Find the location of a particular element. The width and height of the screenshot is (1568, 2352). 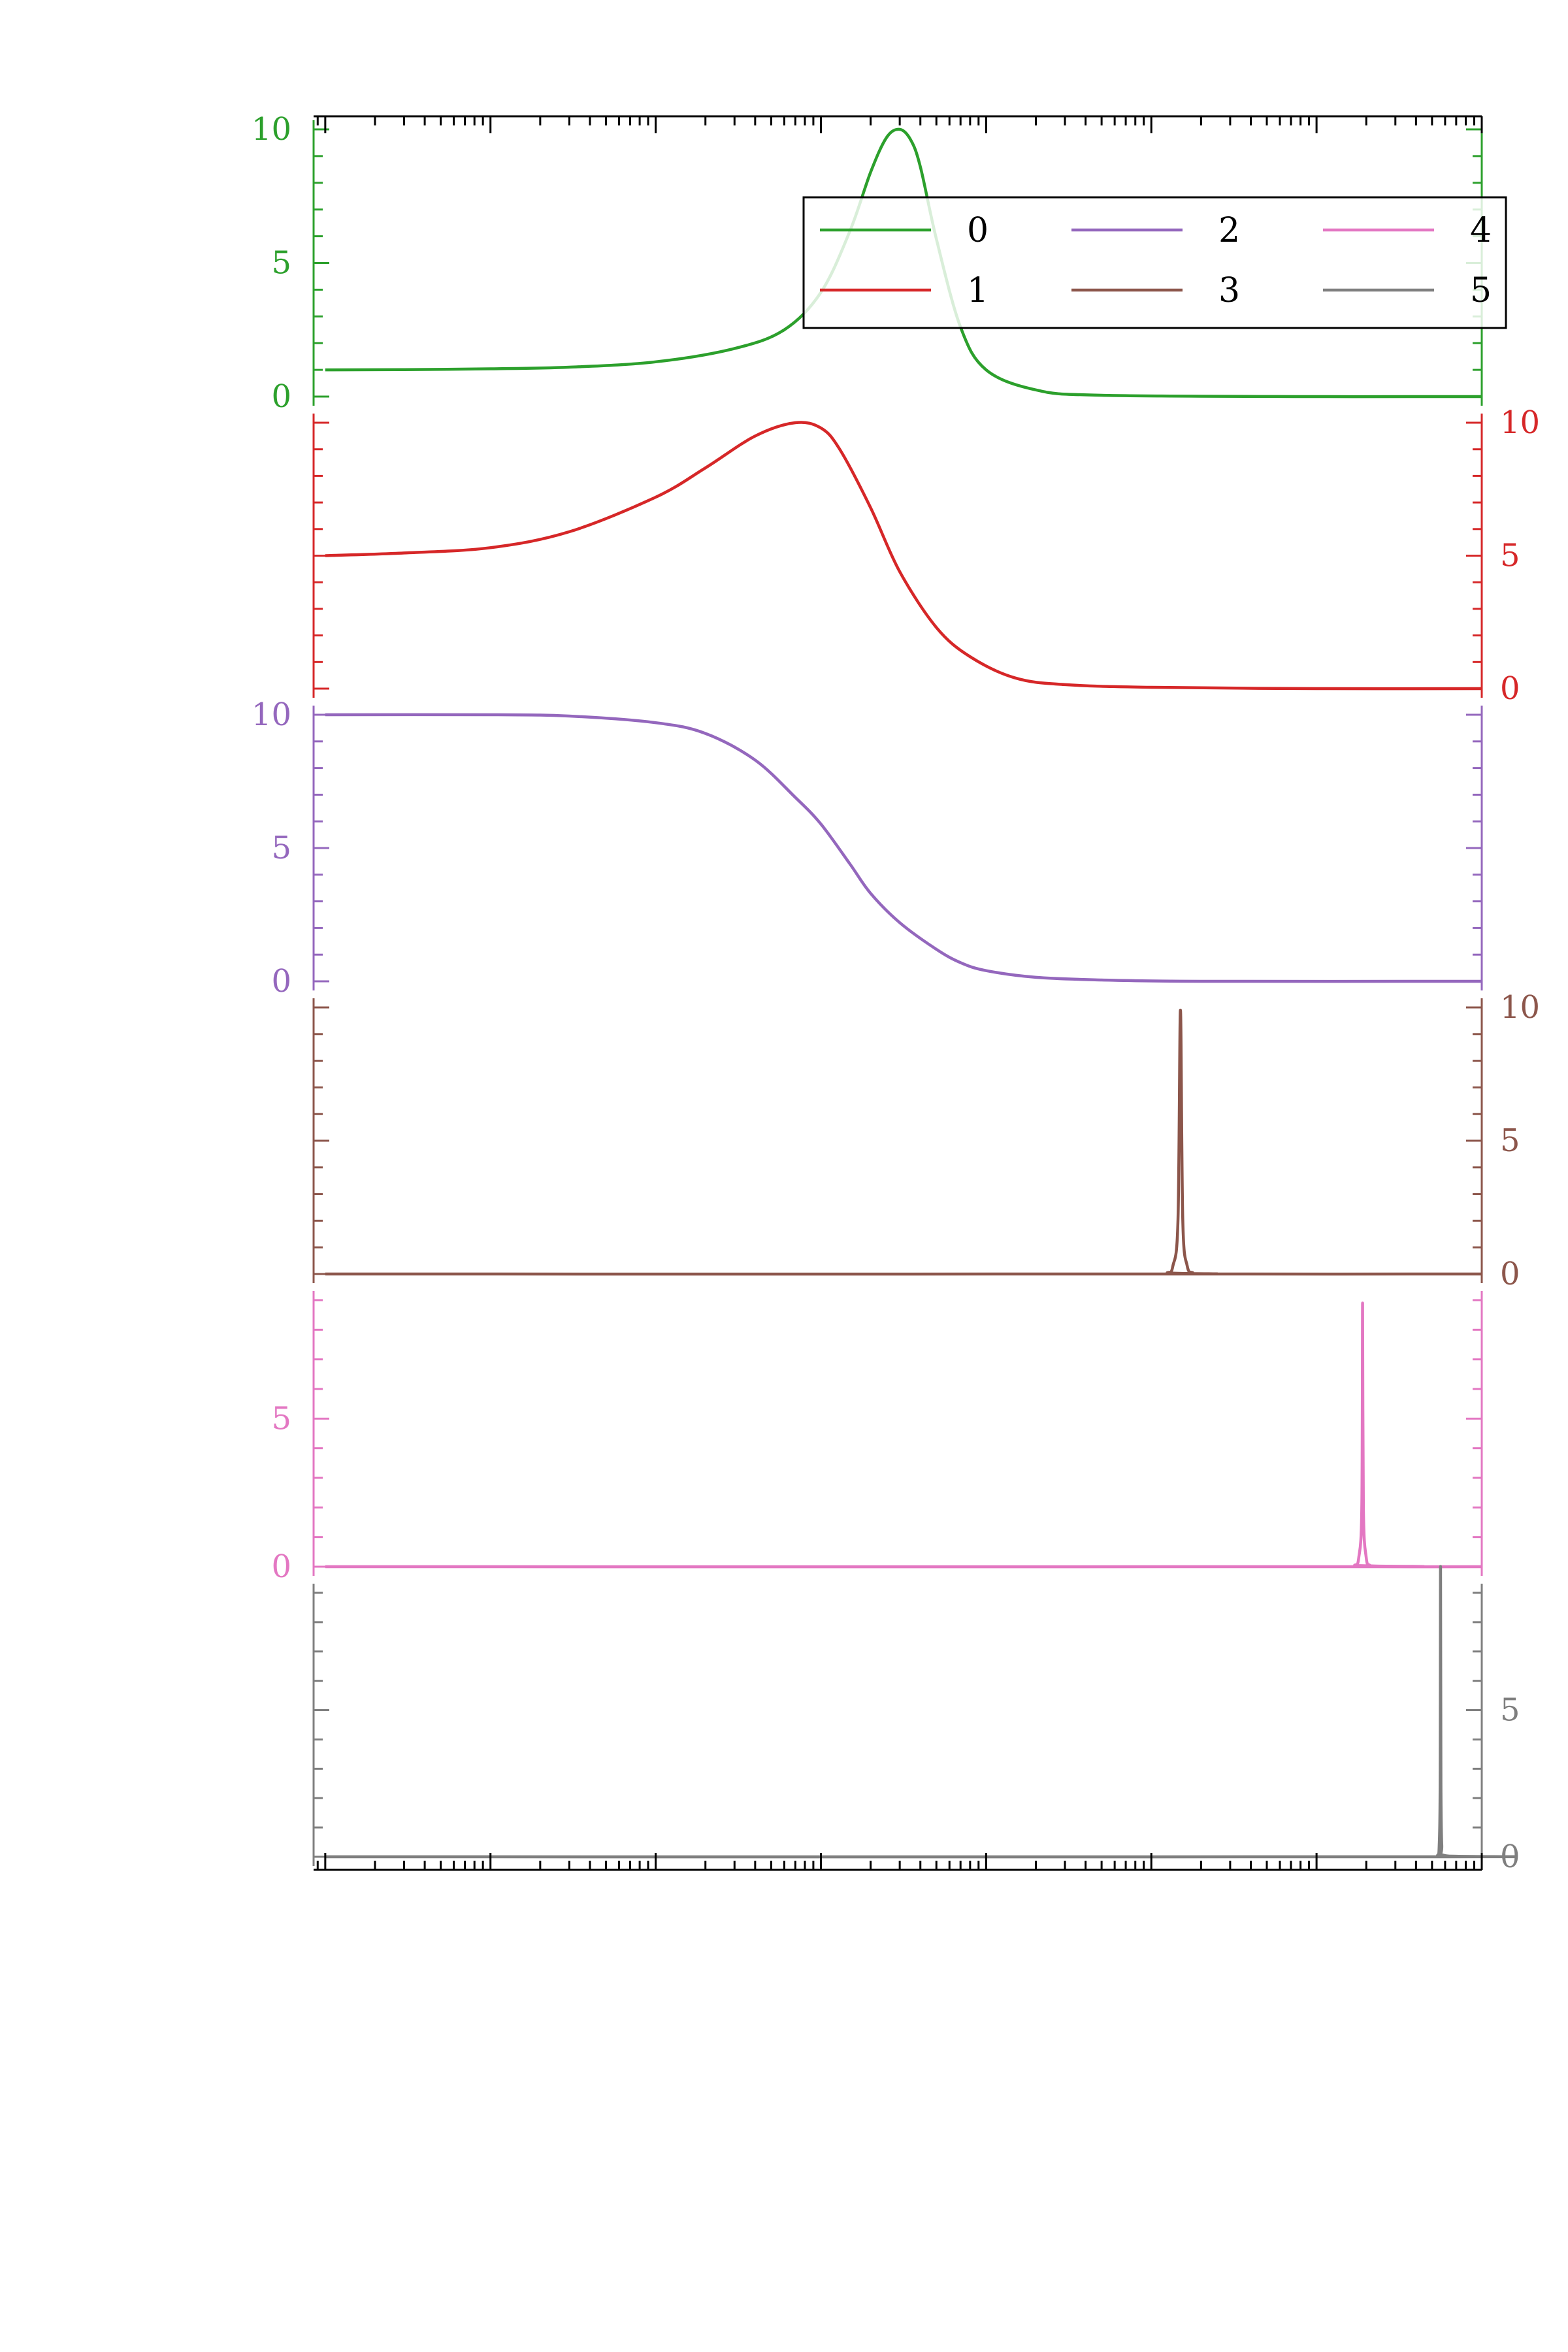

legend-box is located at coordinates (1154, 262).